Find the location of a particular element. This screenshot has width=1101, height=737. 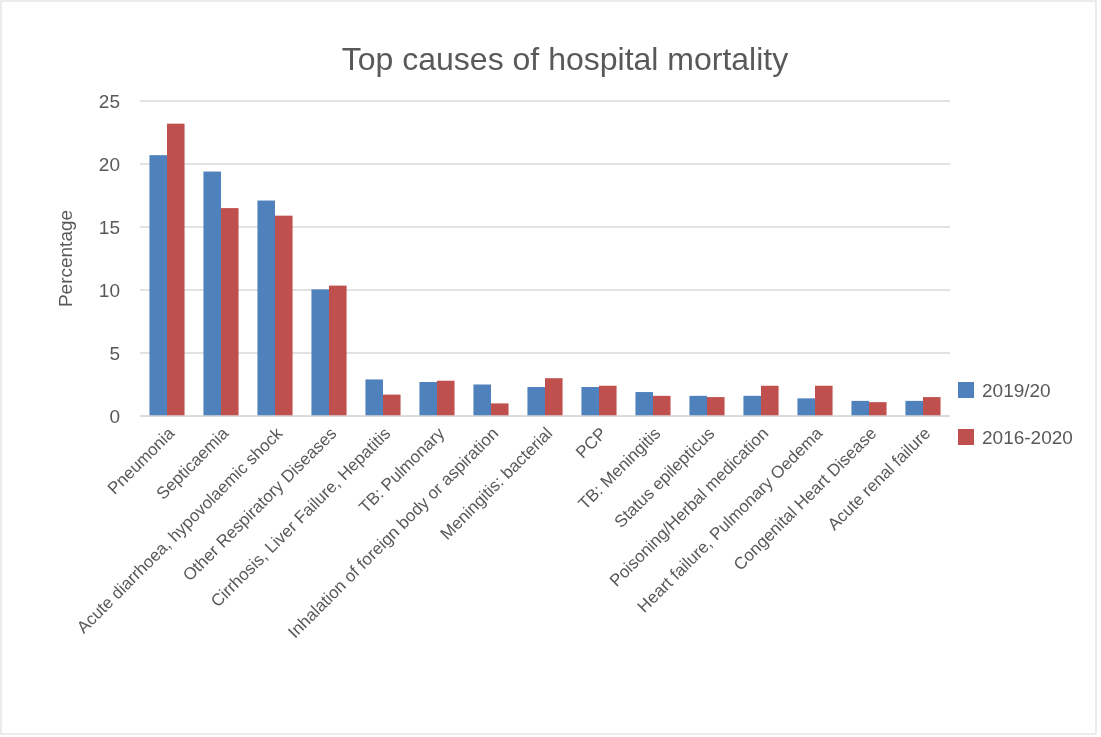

legend-label: 2016-2020 is located at coordinates (1027, 437).